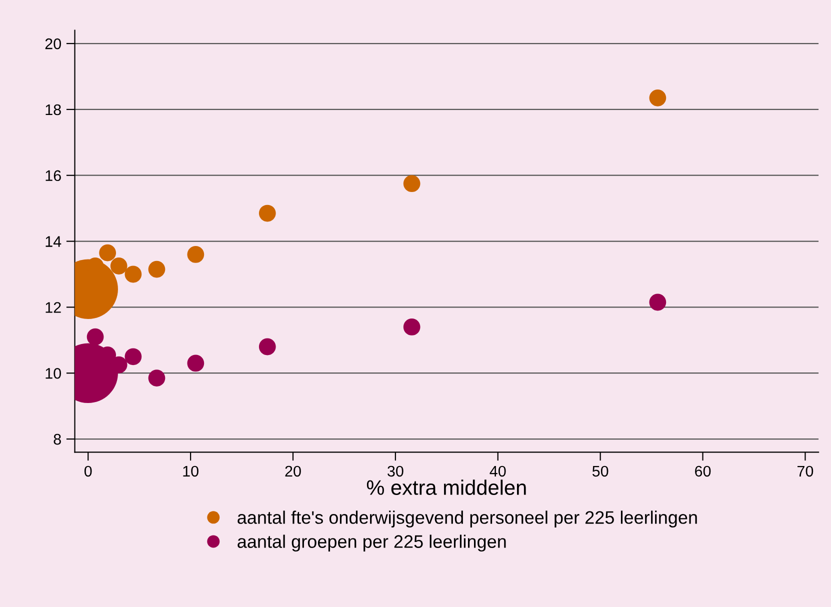 This screenshot has height=607, width=831. What do you see at coordinates (396, 471) in the screenshot?
I see `x-tick-label: 30` at bounding box center [396, 471].